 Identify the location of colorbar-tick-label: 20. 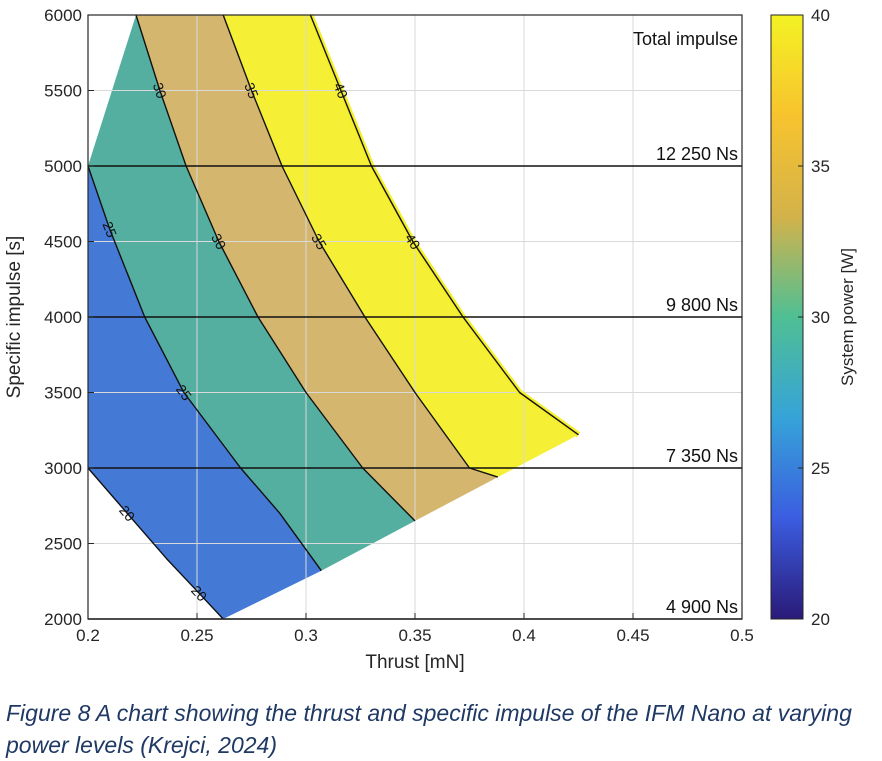
(820, 619).